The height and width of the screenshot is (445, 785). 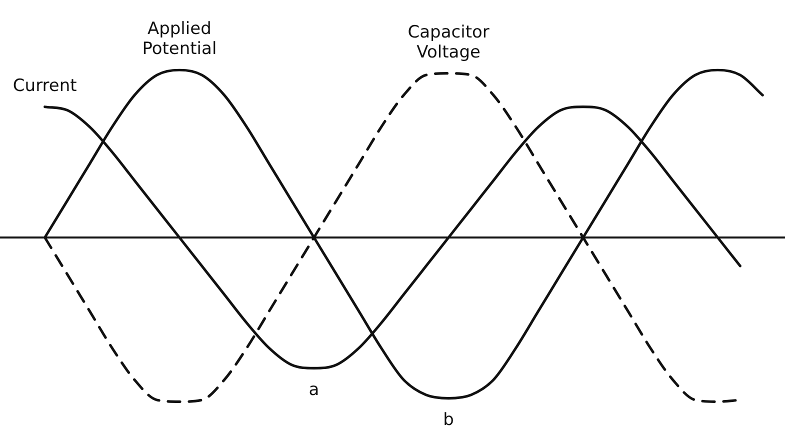 I want to click on series-label: Capacitor Voltage, so click(x=449, y=42).